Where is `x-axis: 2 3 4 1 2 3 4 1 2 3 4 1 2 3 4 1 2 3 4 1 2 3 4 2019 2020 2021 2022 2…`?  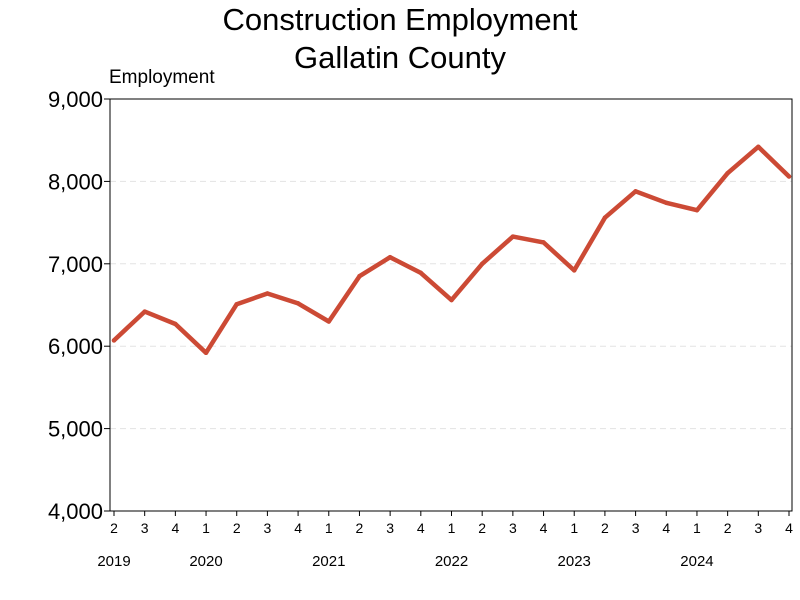 x-axis: 2 3 4 1 2 3 4 1 2 3 4 1 2 3 4 1 2 3 4 1 2 3 4 2019 2020 2021 2022 2… is located at coordinates (445, 540).